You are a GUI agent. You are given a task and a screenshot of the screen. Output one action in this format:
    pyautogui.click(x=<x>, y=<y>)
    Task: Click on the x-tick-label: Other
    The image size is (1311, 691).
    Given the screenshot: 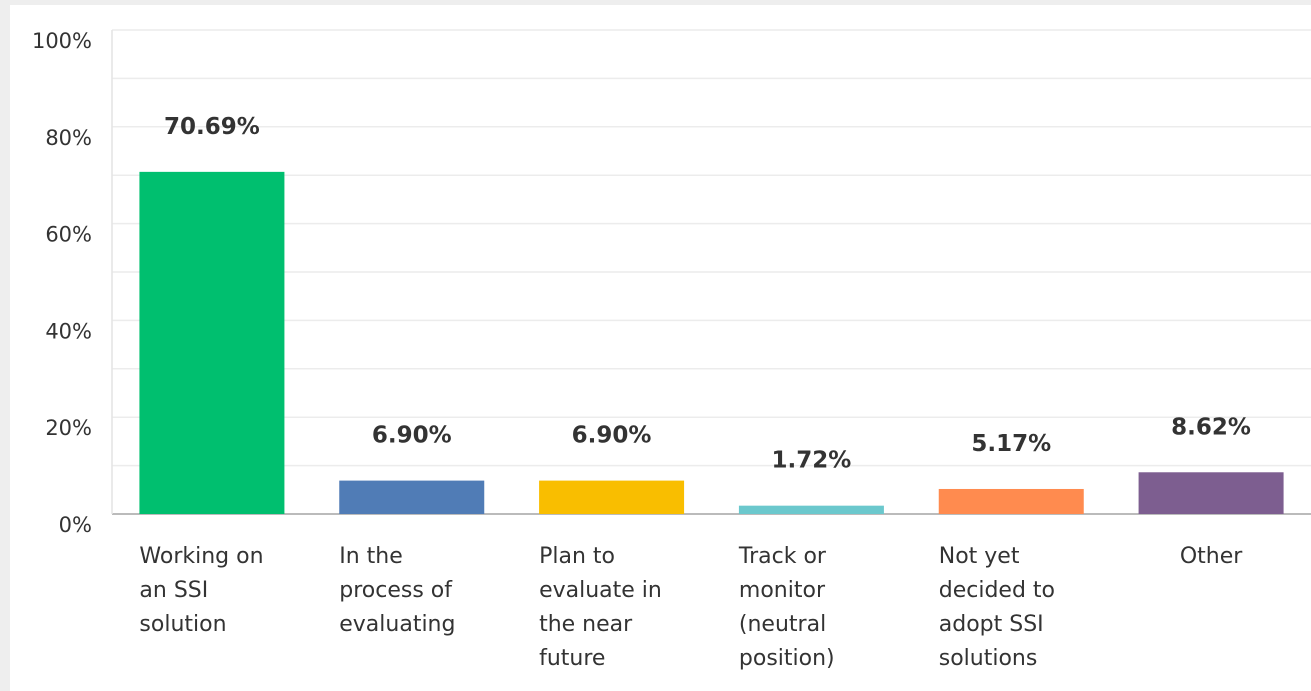 What is the action you would take?
    pyautogui.click(x=1211, y=556)
    